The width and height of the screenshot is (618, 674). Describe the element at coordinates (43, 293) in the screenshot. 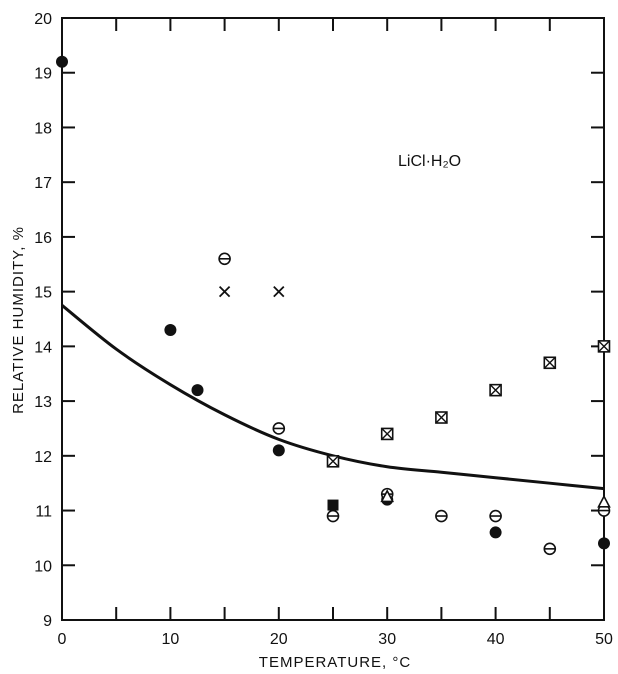

I see `y-tick-label: 15` at that location.